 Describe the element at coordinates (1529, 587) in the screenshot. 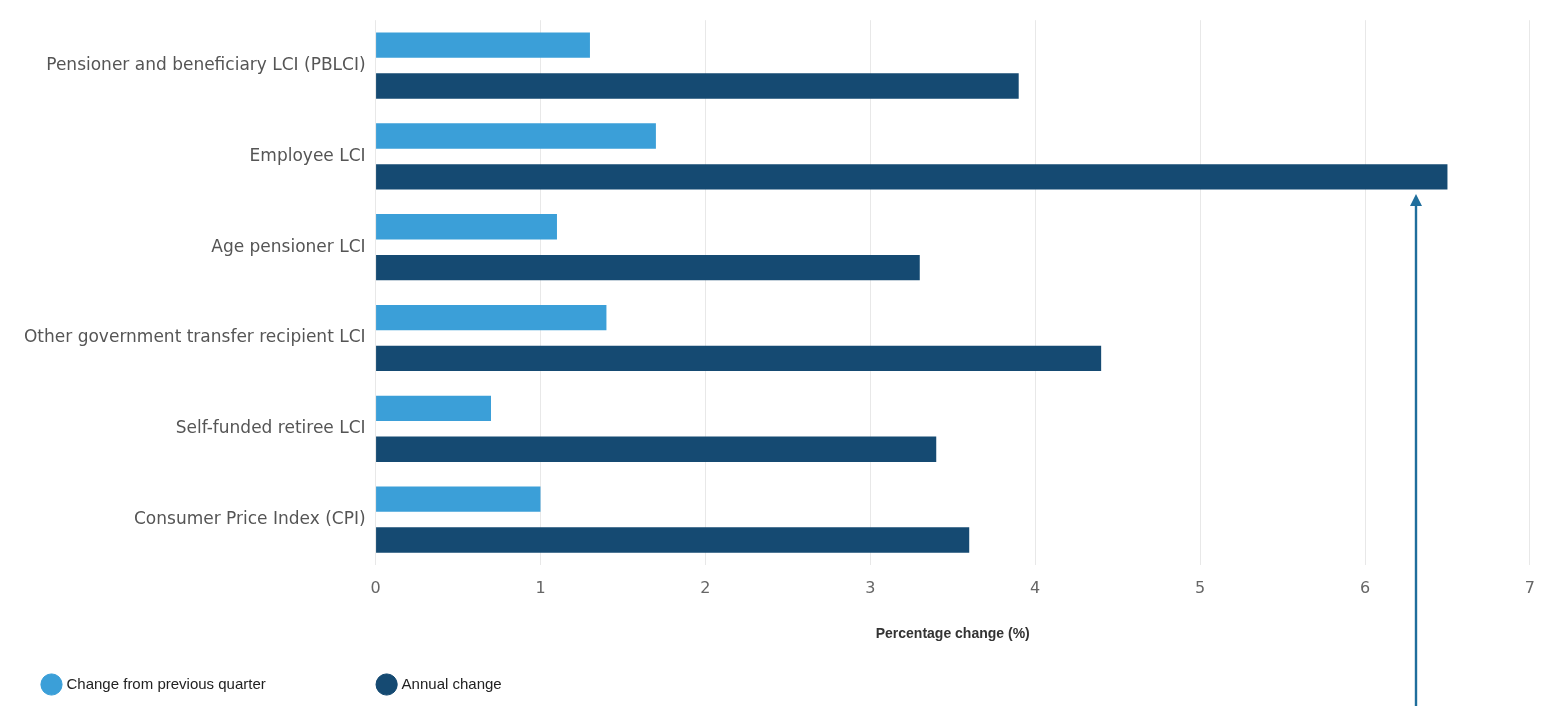

I see `x-tick-label: 7` at that location.